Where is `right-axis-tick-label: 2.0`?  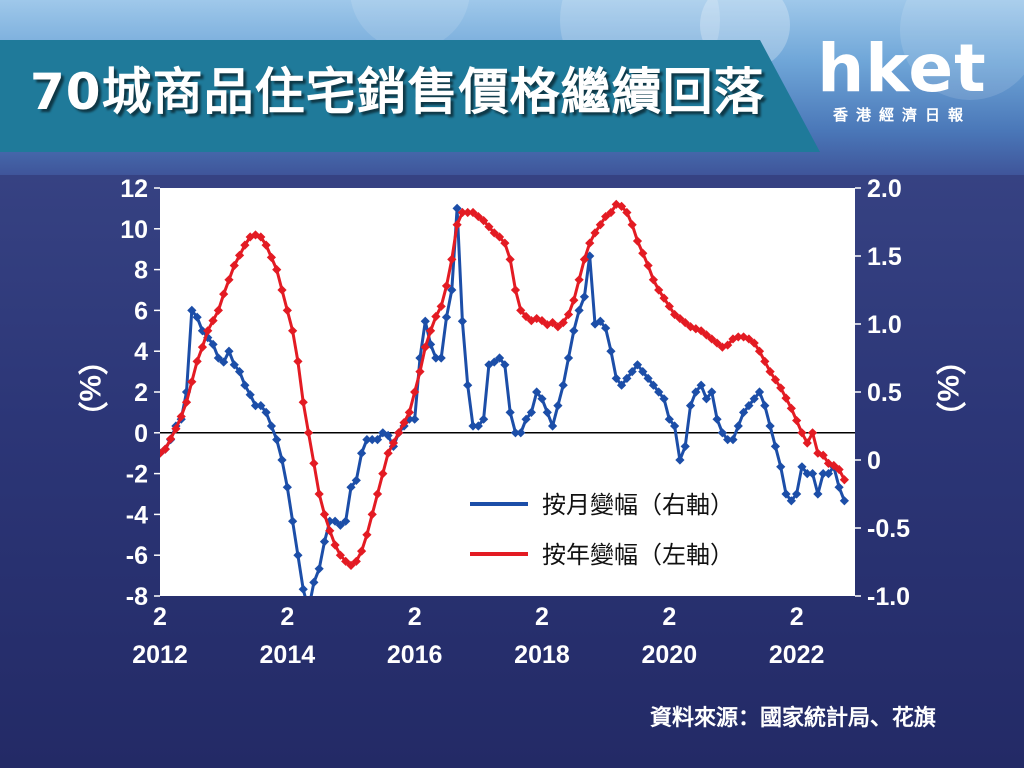
right-axis-tick-label: 2.0 is located at coordinates (884, 189).